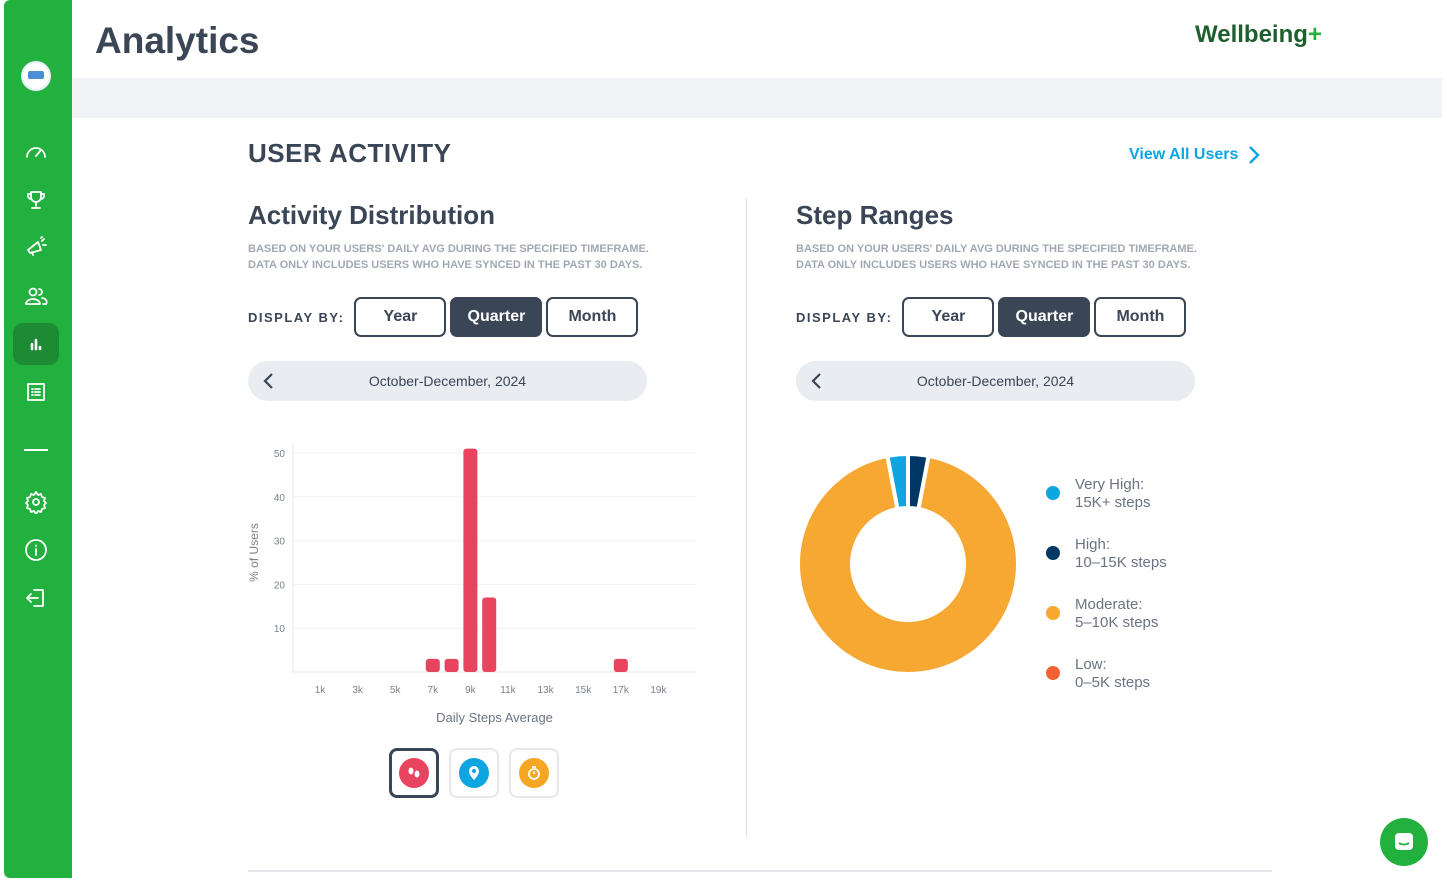 The width and height of the screenshot is (1447, 883). What do you see at coordinates (1110, 484) in the screenshot?
I see `legend-label: Very High:` at bounding box center [1110, 484].